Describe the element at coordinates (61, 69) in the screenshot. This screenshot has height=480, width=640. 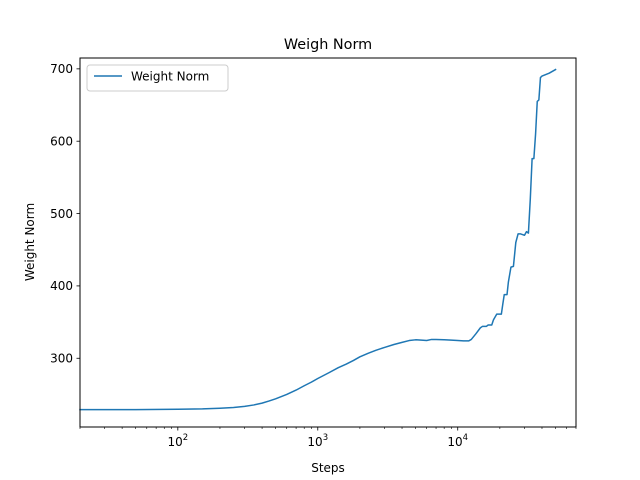
I see `y-tick-label: 700` at that location.